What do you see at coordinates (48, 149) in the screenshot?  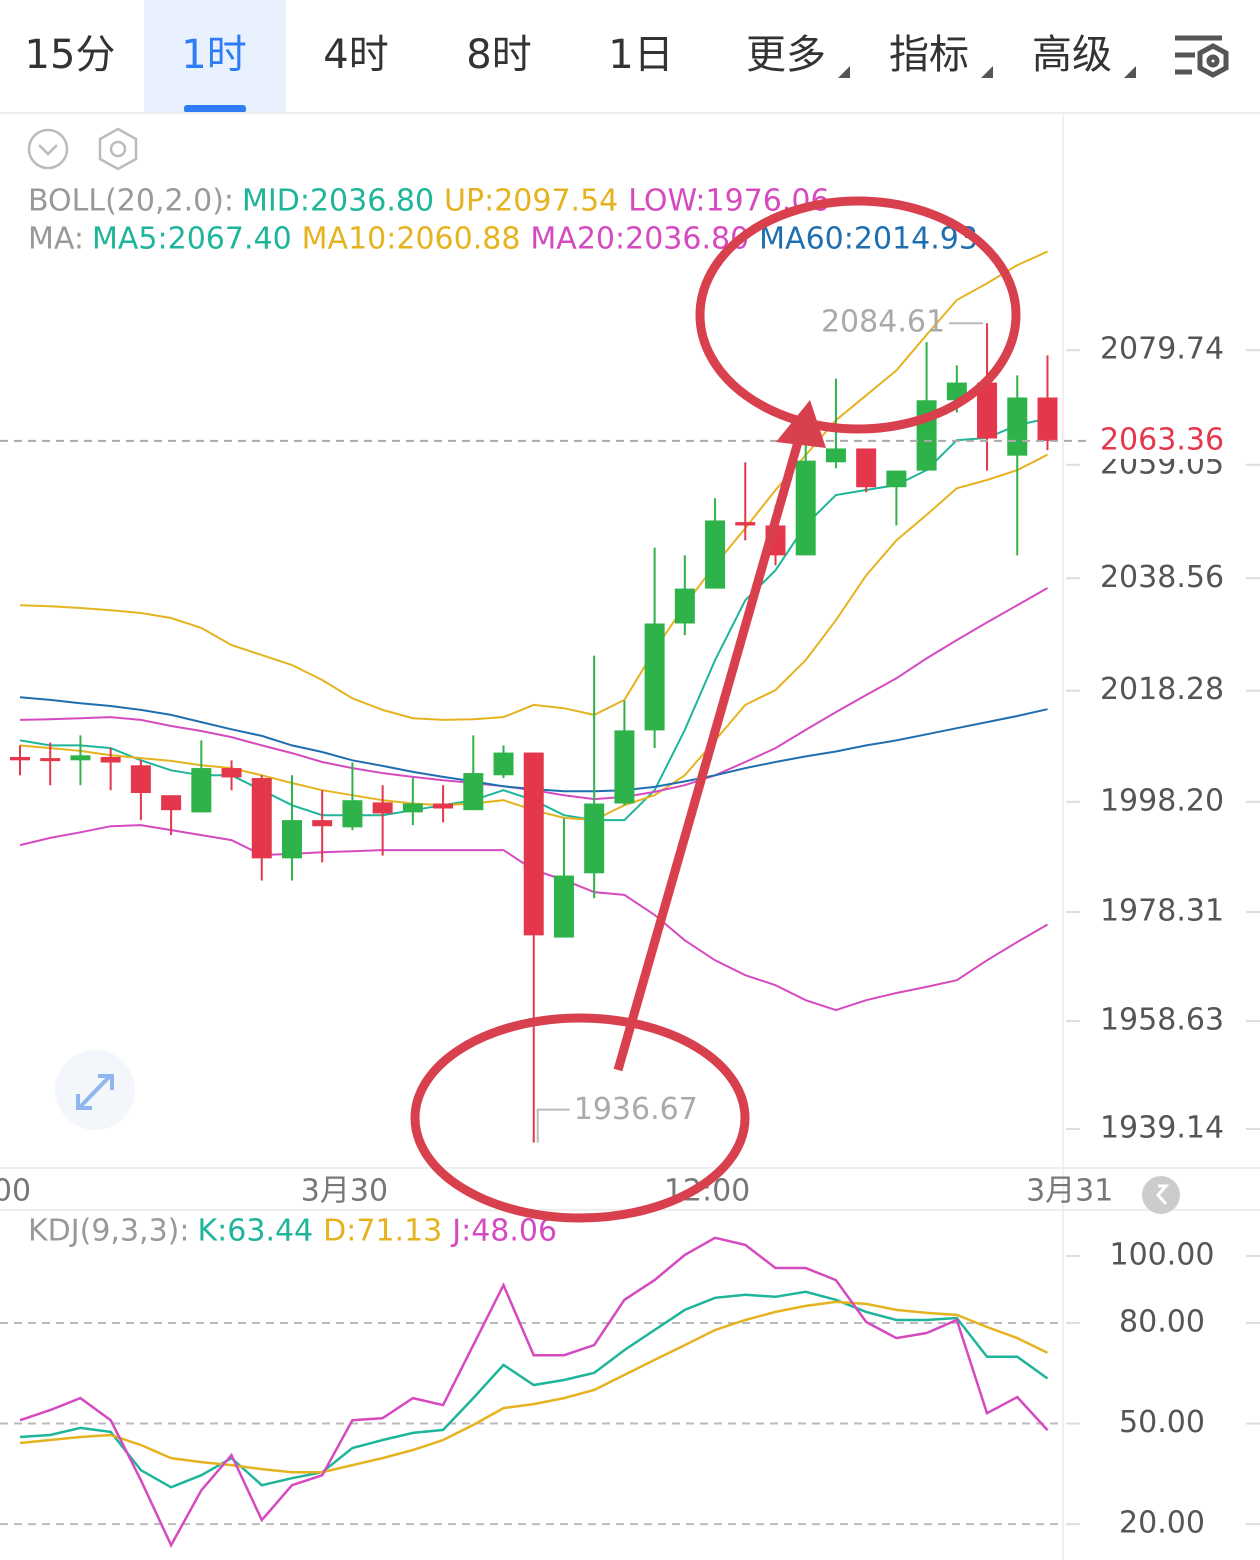 I see `collapse-icon` at bounding box center [48, 149].